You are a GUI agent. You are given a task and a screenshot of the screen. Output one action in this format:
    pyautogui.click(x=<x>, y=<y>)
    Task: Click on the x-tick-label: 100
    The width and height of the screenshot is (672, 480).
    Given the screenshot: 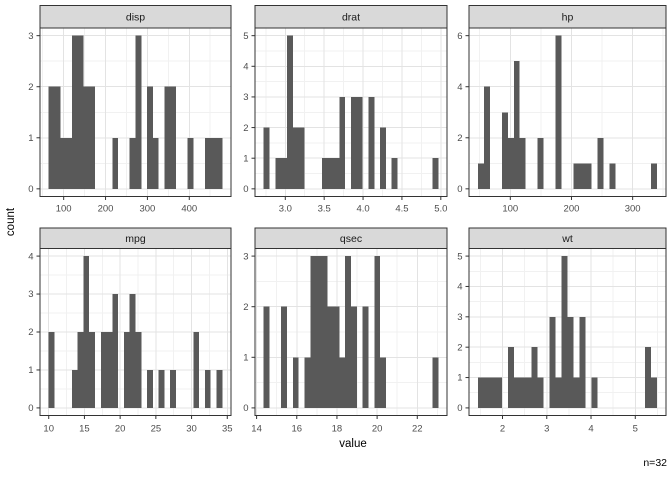 What is the action you would take?
    pyautogui.click(x=510, y=209)
    